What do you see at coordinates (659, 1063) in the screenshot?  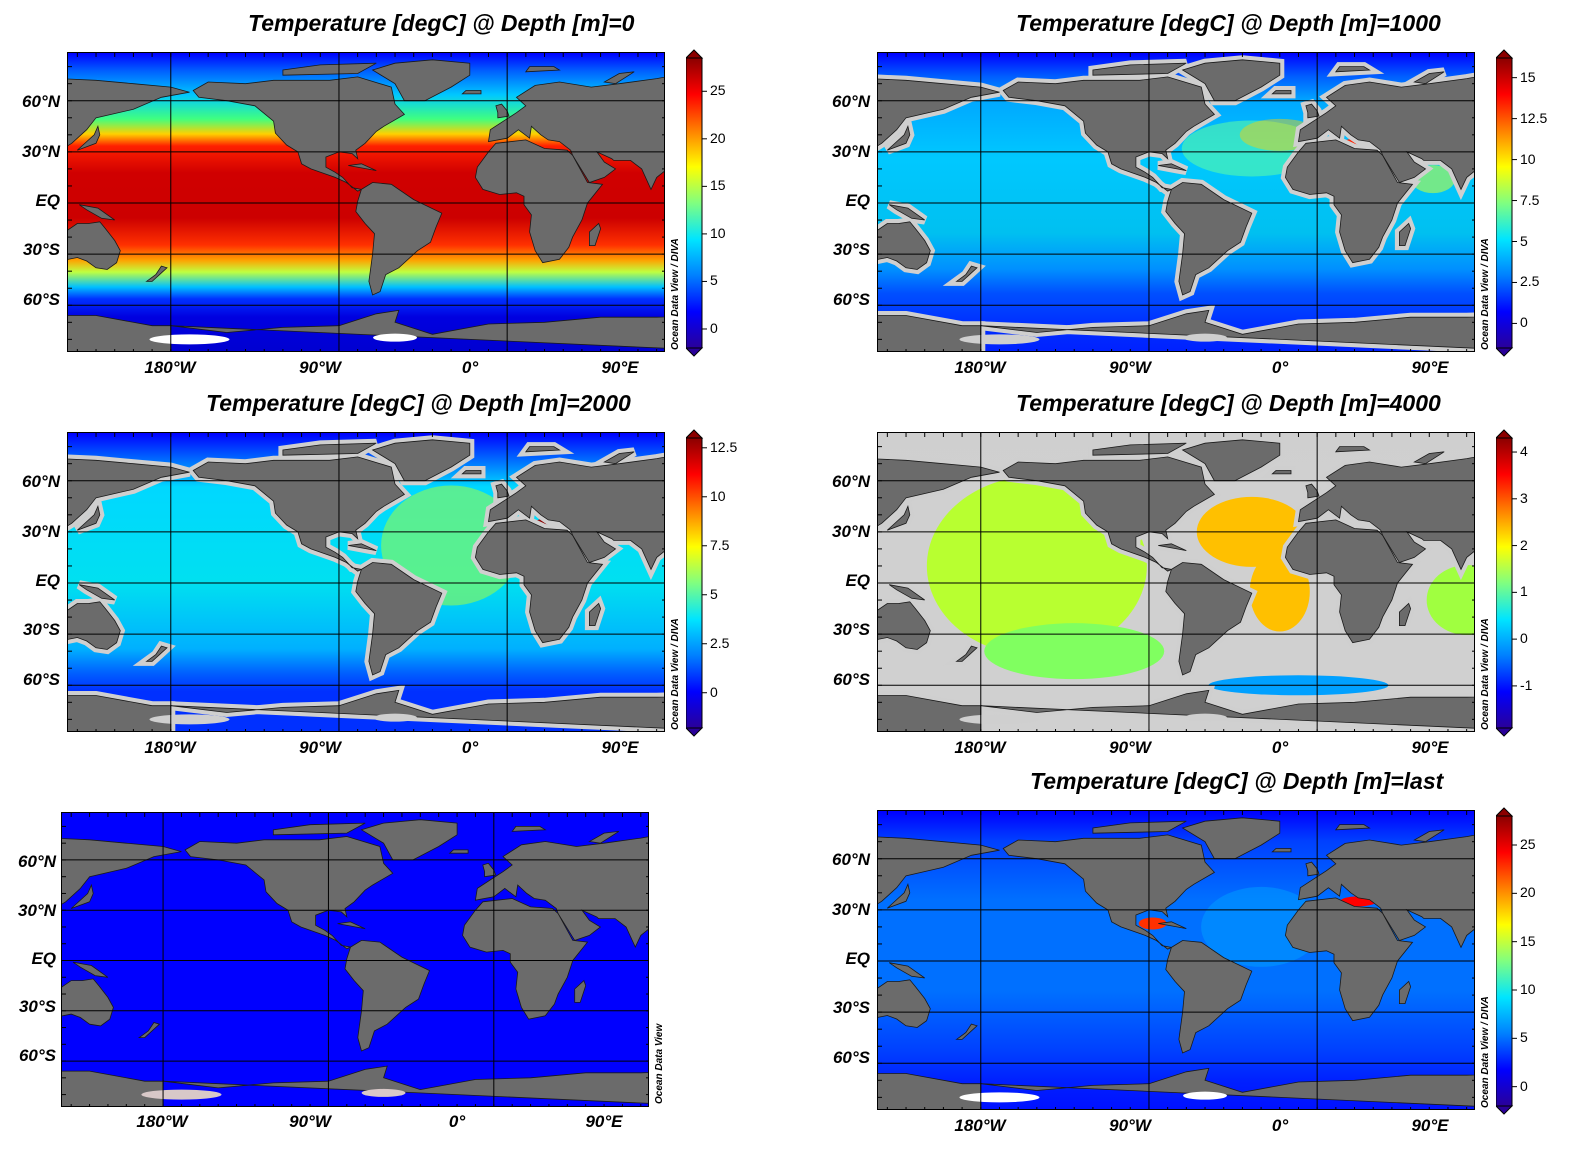 I see `credit-text: Ocean Data View` at bounding box center [659, 1063].